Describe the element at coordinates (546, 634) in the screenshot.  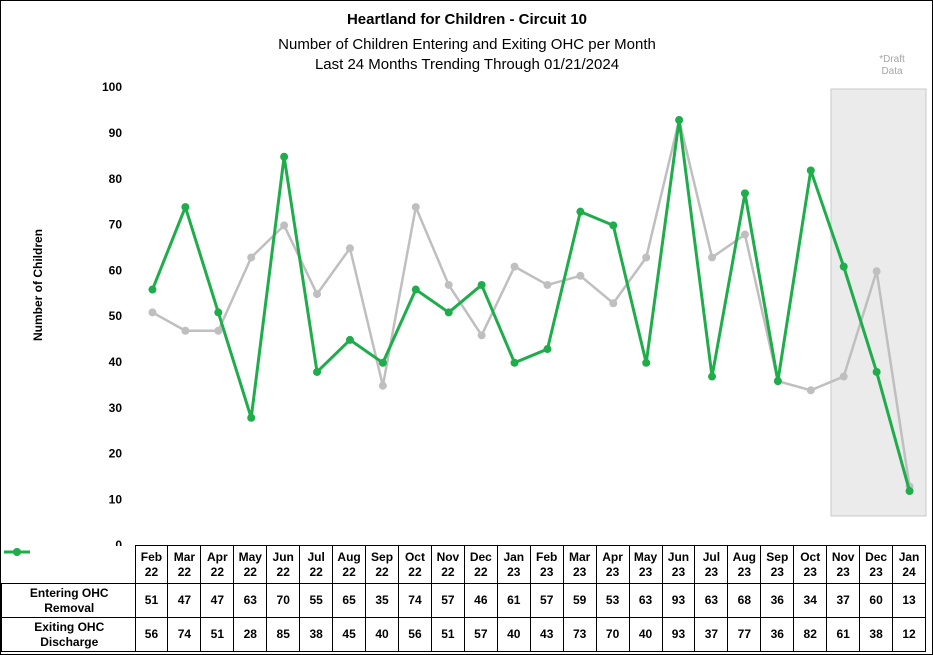
I see `value-label: 43` at that location.